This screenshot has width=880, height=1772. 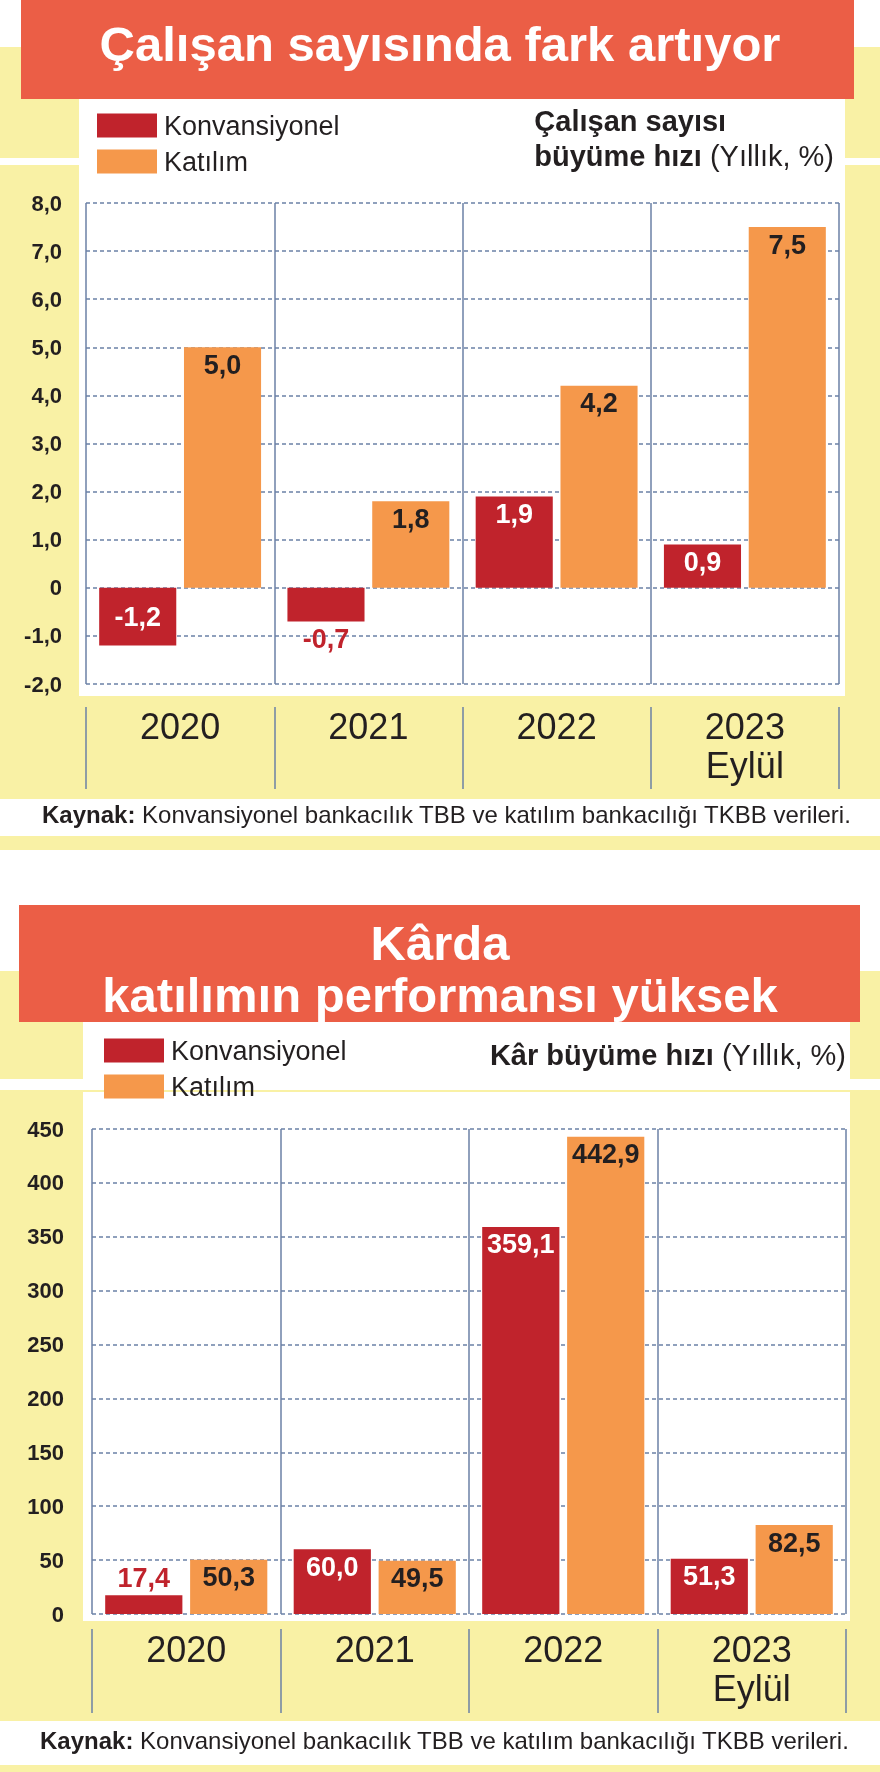 I want to click on data-label: 442,9, so click(x=605, y=1154).